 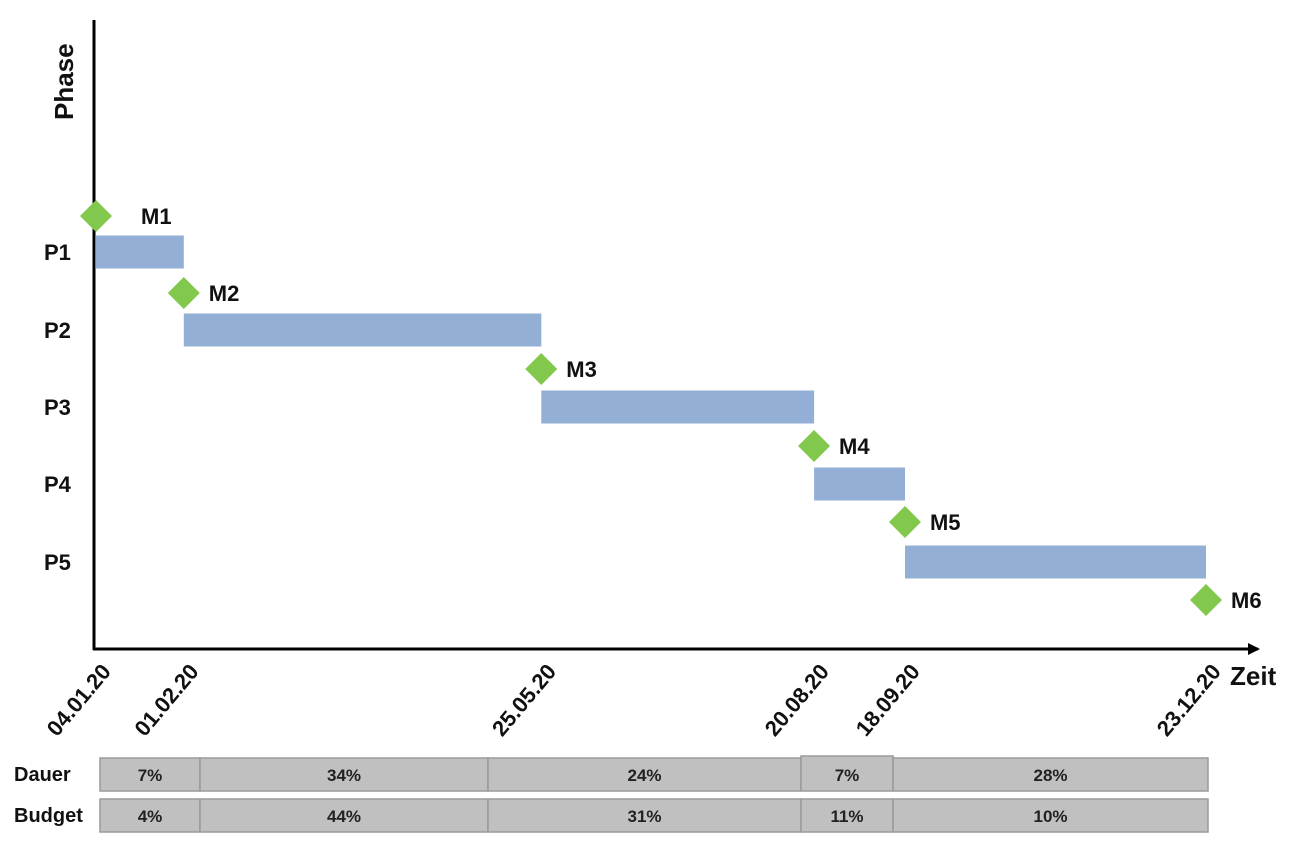 What do you see at coordinates (814, 446) in the screenshot?
I see `milestone-diamond-m4` at bounding box center [814, 446].